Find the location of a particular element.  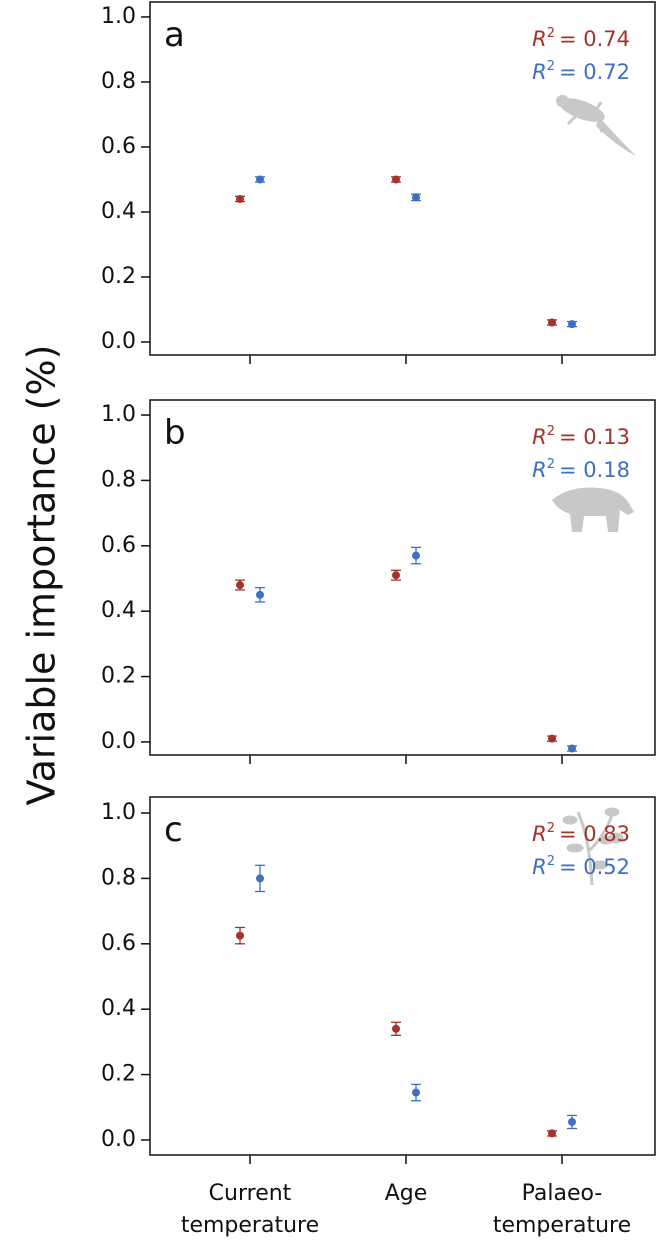

r2-annotation: R2 = 0.52 is located at coordinates (581, 866).